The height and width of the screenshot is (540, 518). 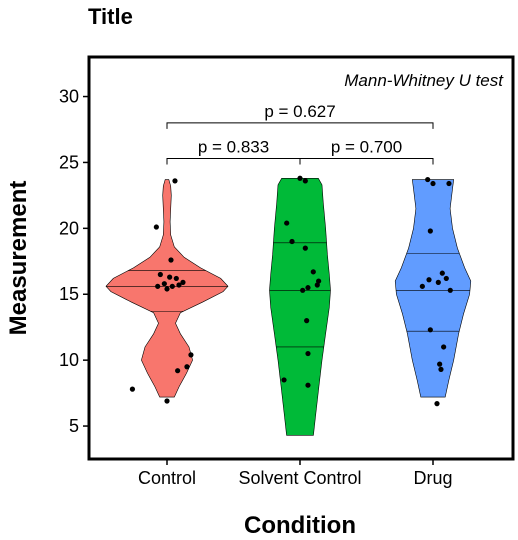 I want to click on y-axis: 5 10 15 20 25 30, so click(x=74, y=261).